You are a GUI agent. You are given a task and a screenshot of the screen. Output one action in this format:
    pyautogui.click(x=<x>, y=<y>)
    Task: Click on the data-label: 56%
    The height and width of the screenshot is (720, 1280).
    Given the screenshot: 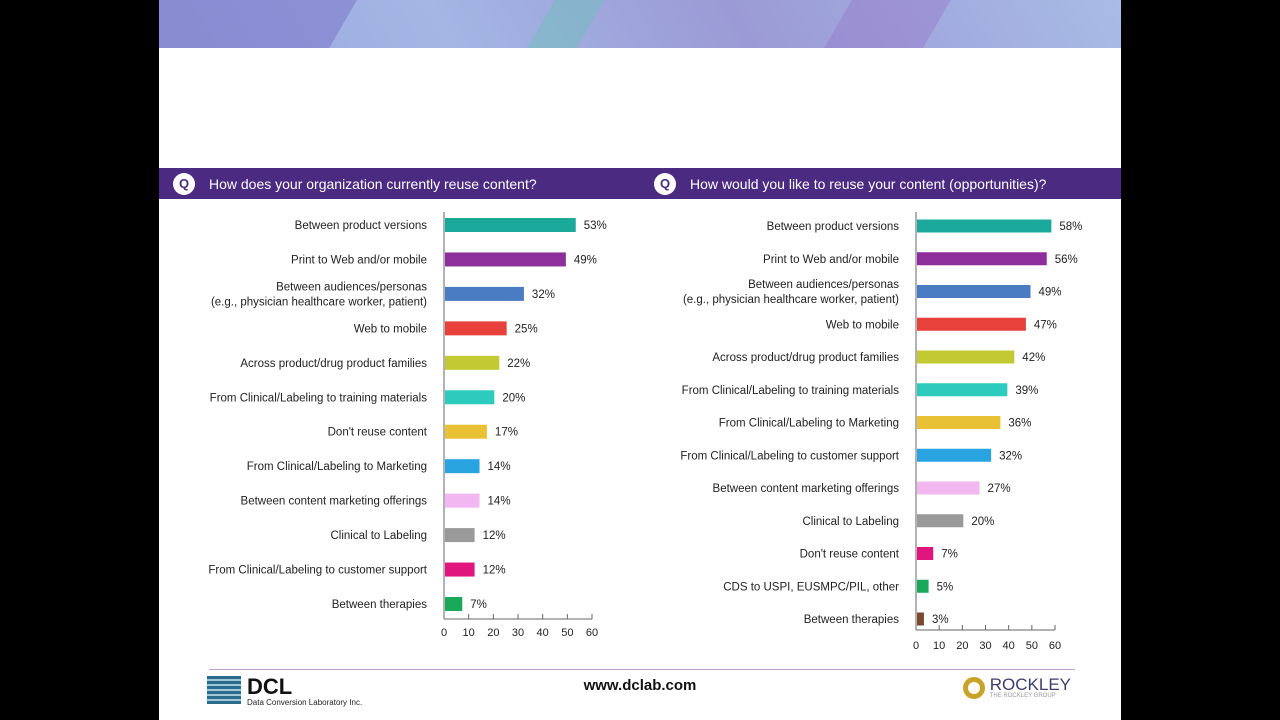 What is the action you would take?
    pyautogui.click(x=1066, y=260)
    